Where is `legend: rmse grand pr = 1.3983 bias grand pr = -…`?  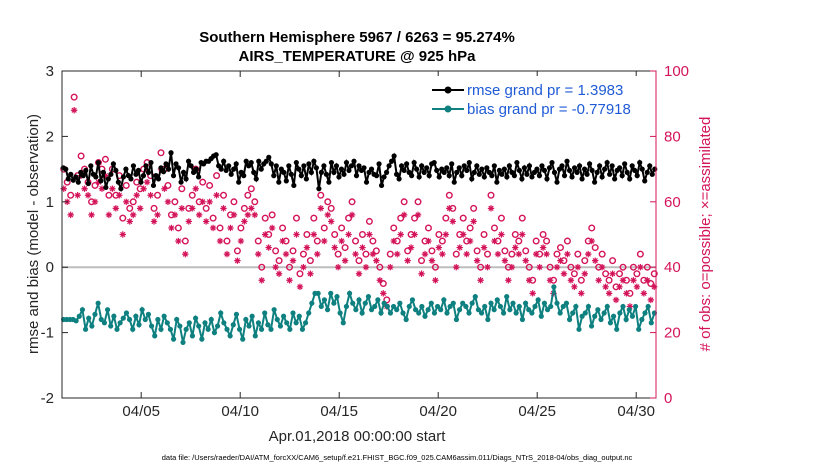
legend: rmse grand pr = 1.3983 bias grand pr = -… is located at coordinates (540, 97).